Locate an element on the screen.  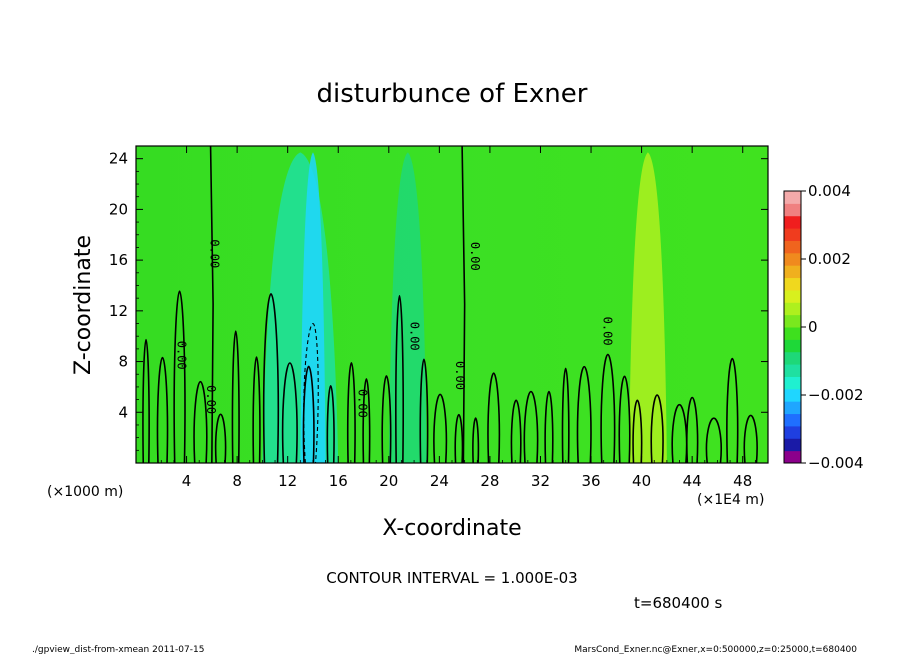
y-tick-label: 4 is located at coordinates (123, 412).